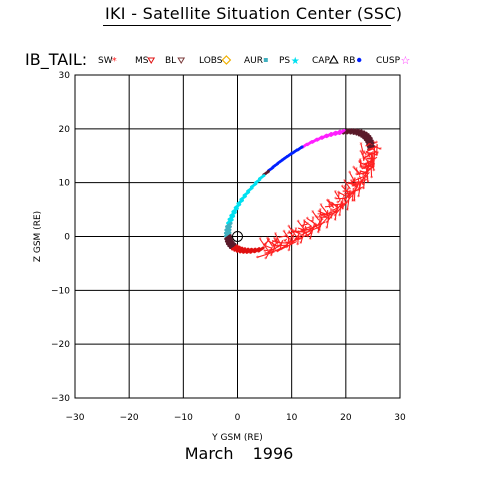  I want to click on legend-label-ms: MS, so click(142, 61).